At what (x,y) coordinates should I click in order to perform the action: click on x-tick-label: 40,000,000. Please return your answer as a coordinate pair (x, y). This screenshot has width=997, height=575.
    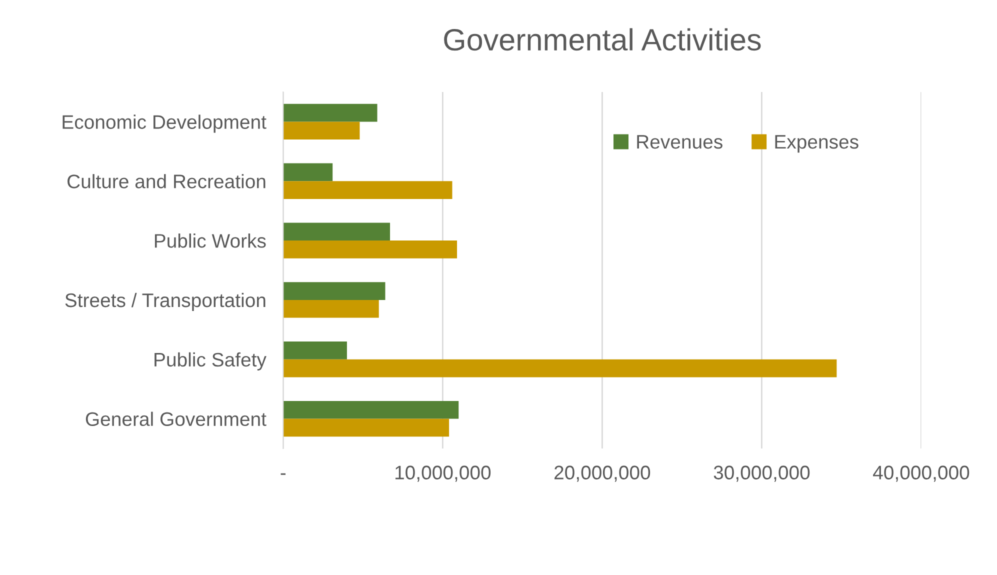
    Looking at the image, I should click on (921, 474).